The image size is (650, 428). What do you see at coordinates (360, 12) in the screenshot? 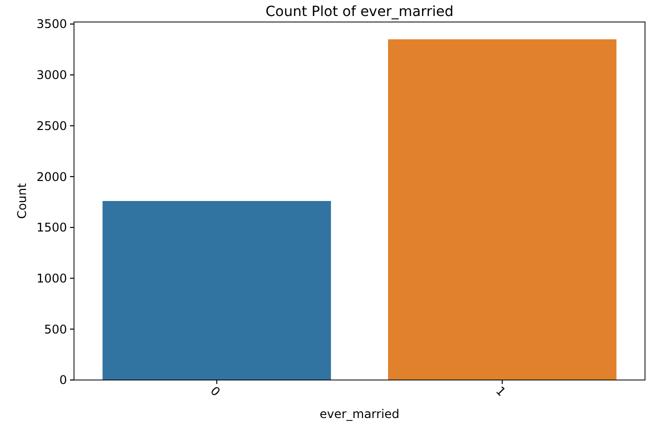
I see `chart-title: Count Plot of ever_married` at bounding box center [360, 12].